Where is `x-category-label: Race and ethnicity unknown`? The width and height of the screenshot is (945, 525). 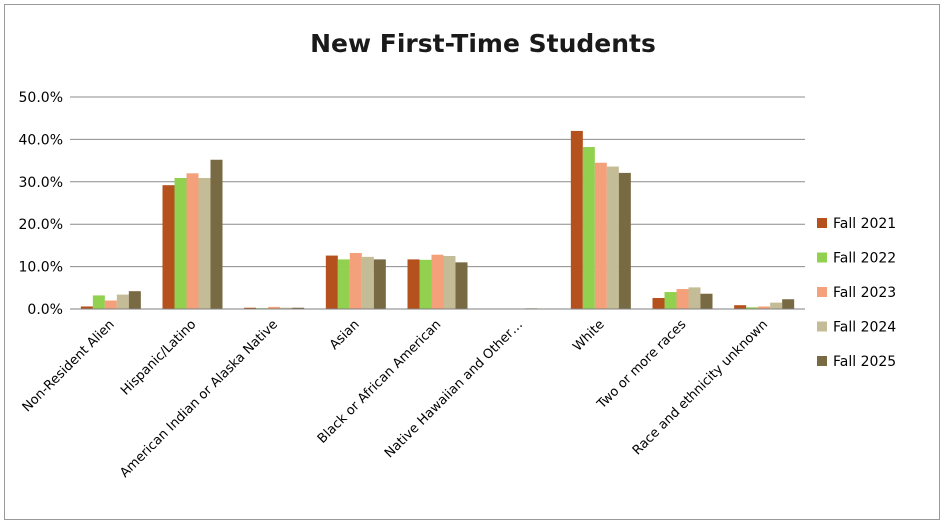 x-category-label: Race and ethnicity unknown is located at coordinates (700, 387).